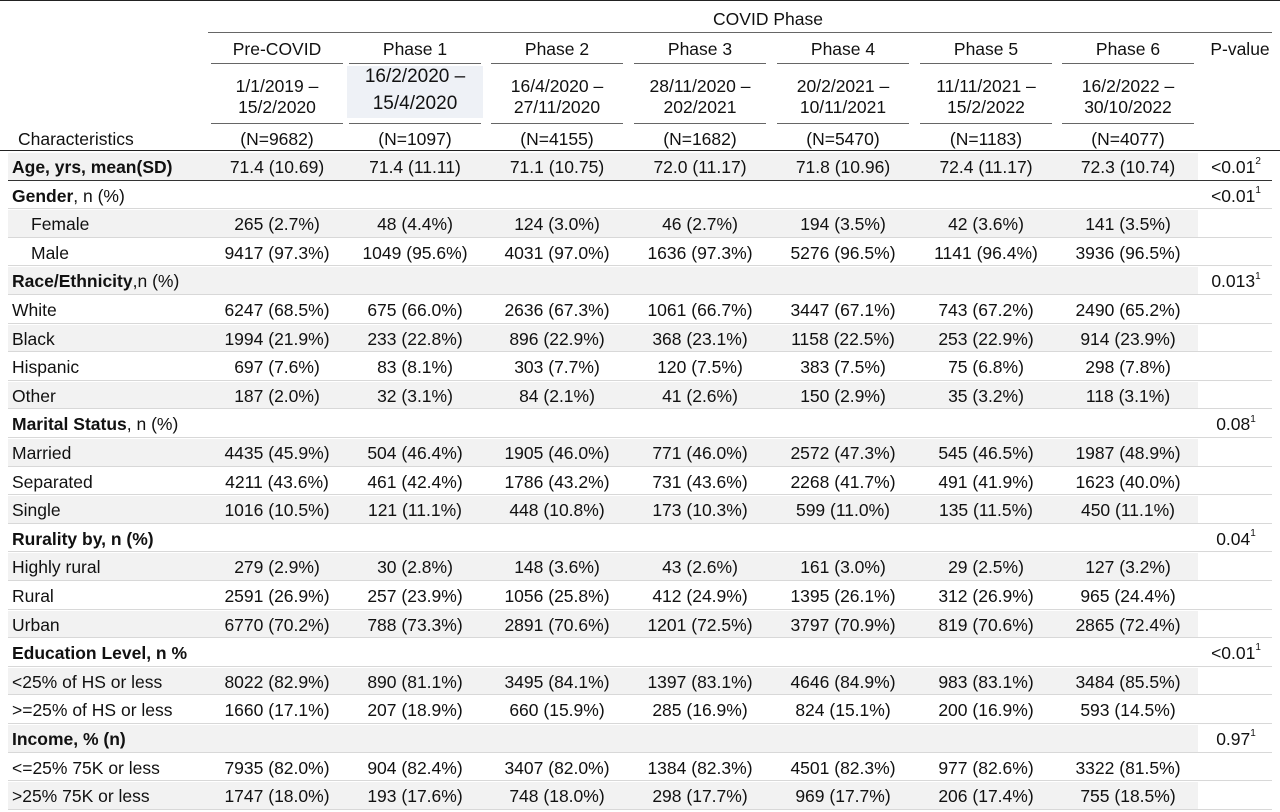 This screenshot has height=812, width=1280. Describe the element at coordinates (277, 86) in the screenshot. I see `phase-start-date: 1/1/2019 –` at that location.